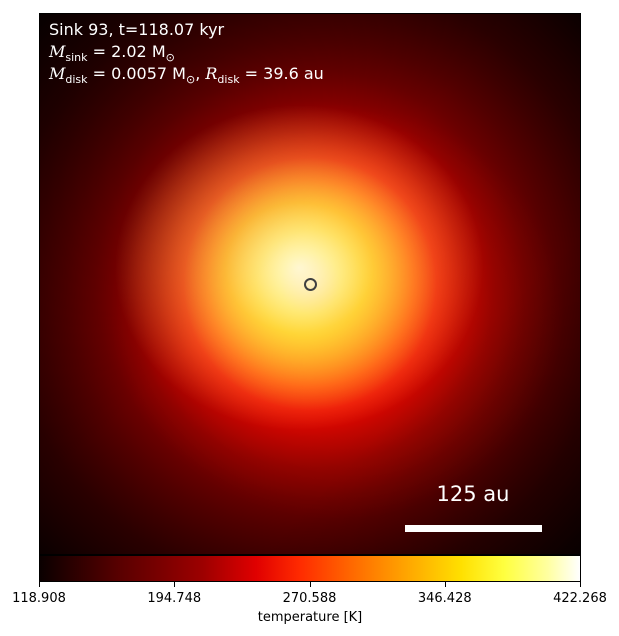 The image size is (619, 636). I want to click on colorbar, so click(310, 568).